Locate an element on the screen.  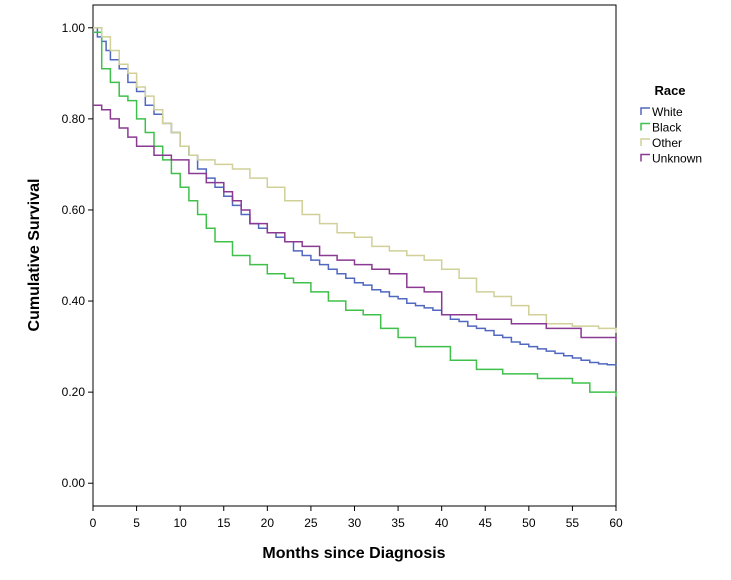
x-tick-label: 15 is located at coordinates (224, 523).